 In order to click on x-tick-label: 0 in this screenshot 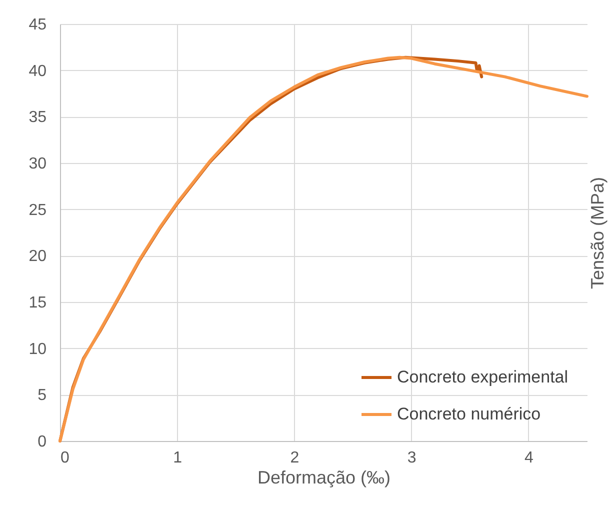, I will do `click(65, 458)`.